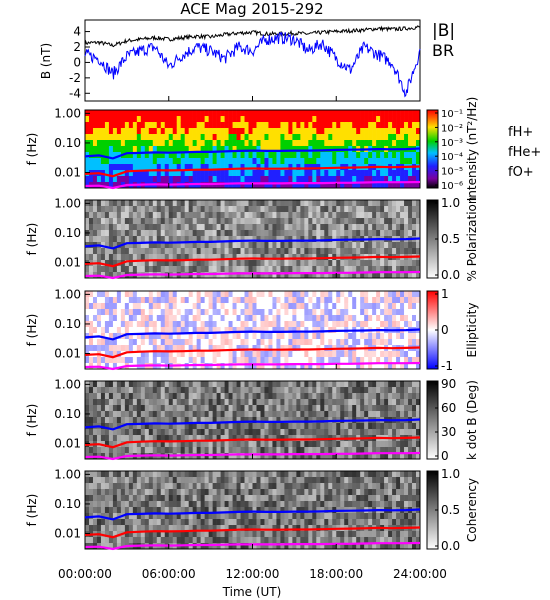 Image resolution: width=550 pixels, height=600 pixels. Describe the element at coordinates (77, 47) in the screenshot. I see `field-ytick-label: 2` at that location.